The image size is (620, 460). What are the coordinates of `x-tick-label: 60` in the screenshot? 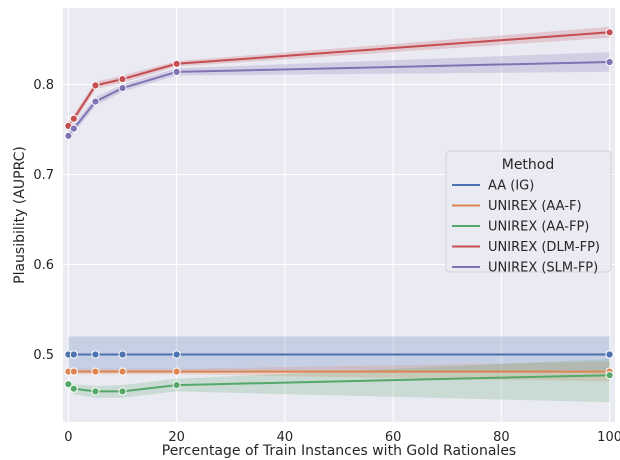 It's located at (393, 437).